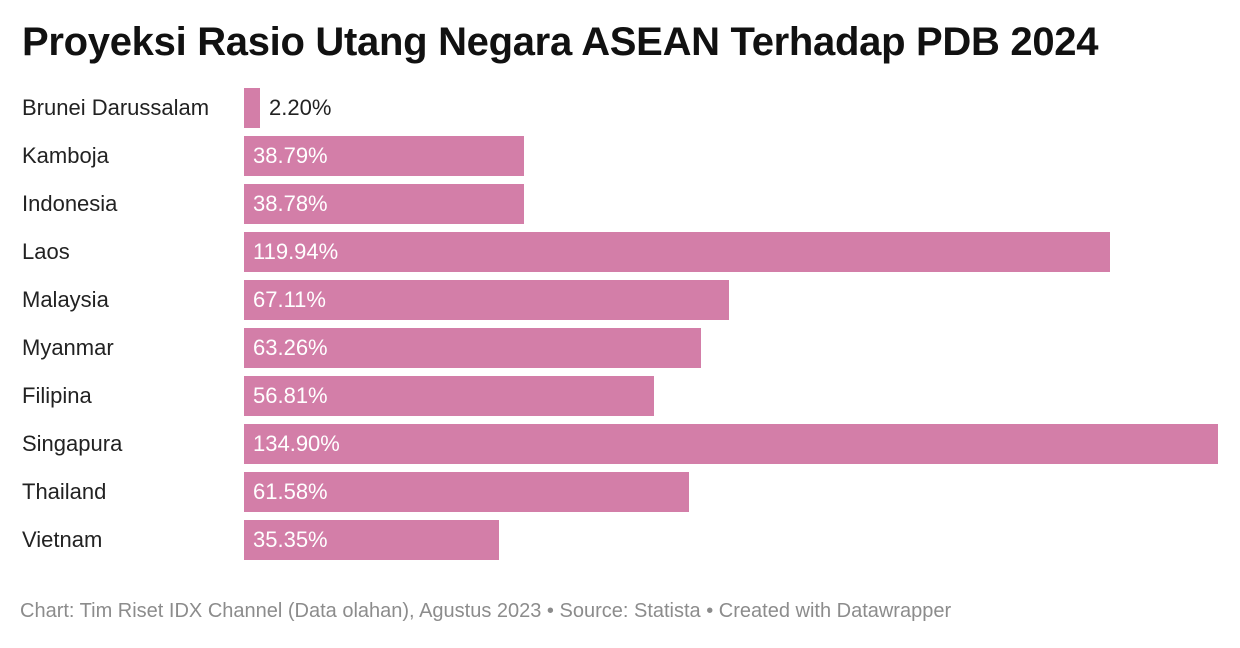 This screenshot has width=1240, height=648. I want to click on value-label: 61.58%, so click(290, 491).